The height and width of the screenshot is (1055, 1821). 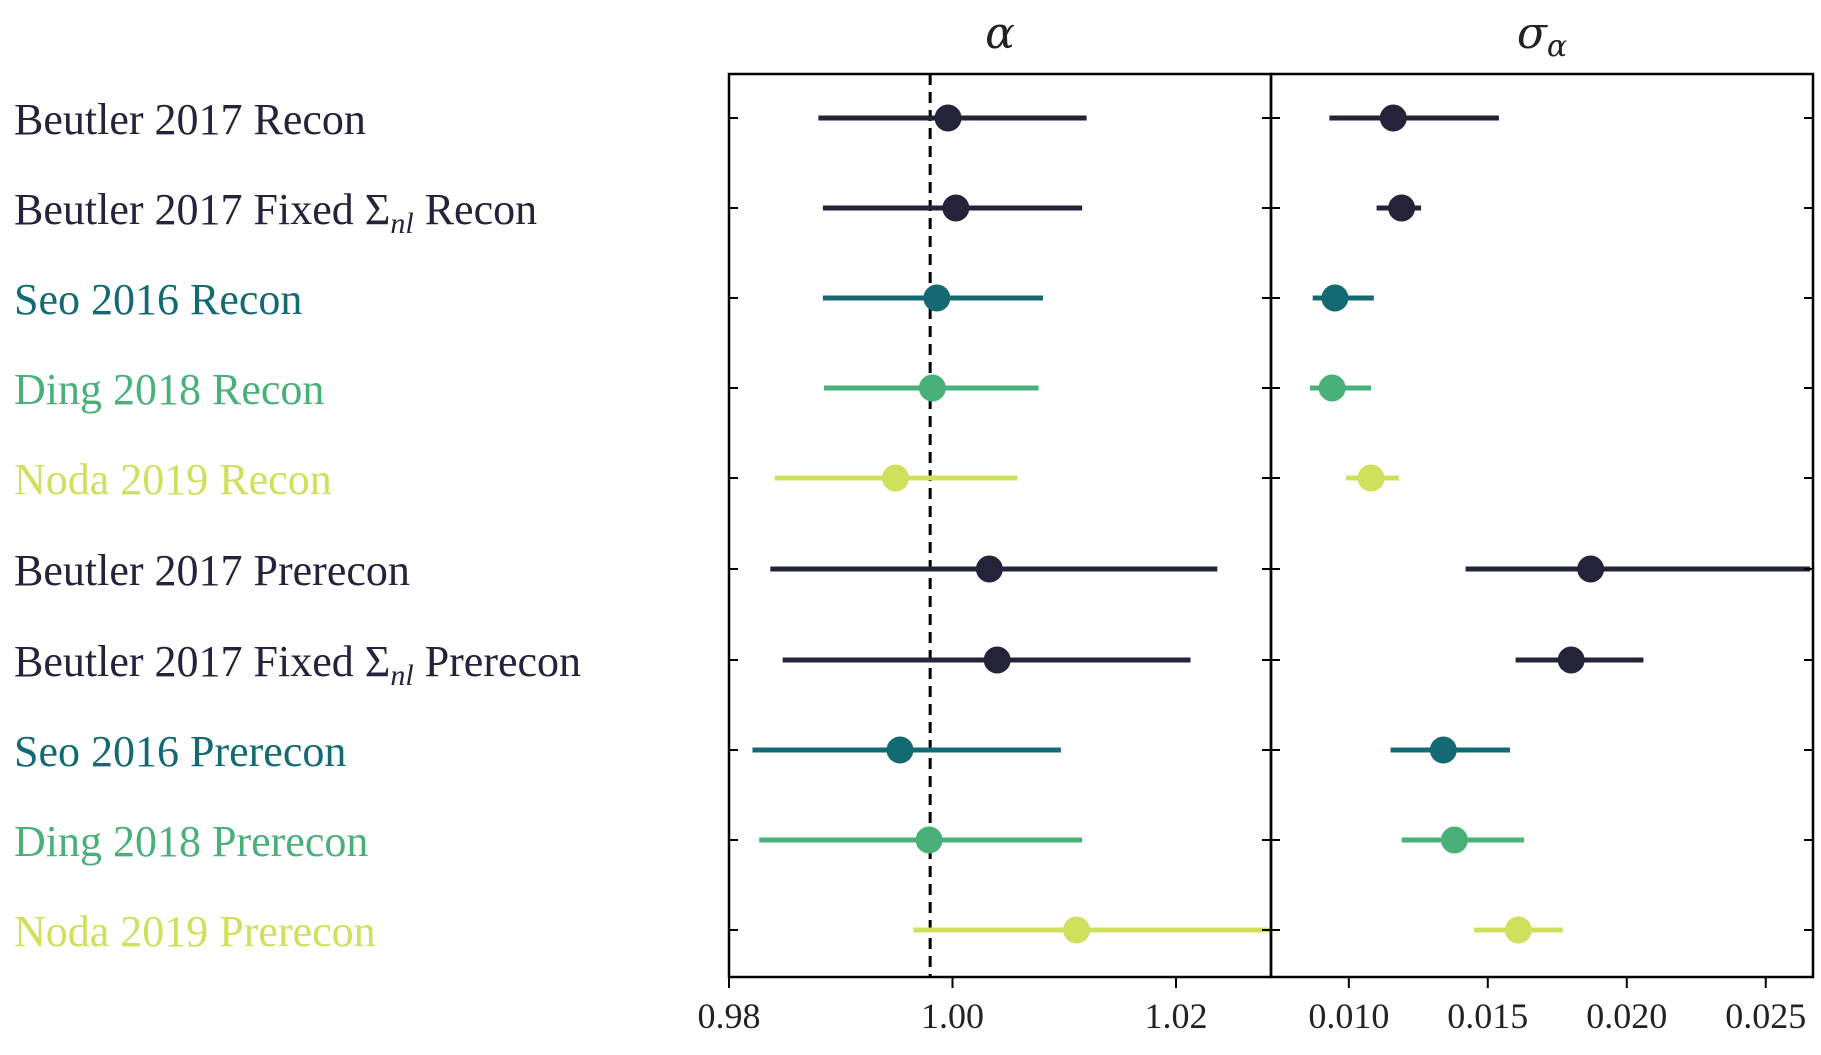 I want to click on x-tick-label: 0.98, so click(x=729, y=1016).